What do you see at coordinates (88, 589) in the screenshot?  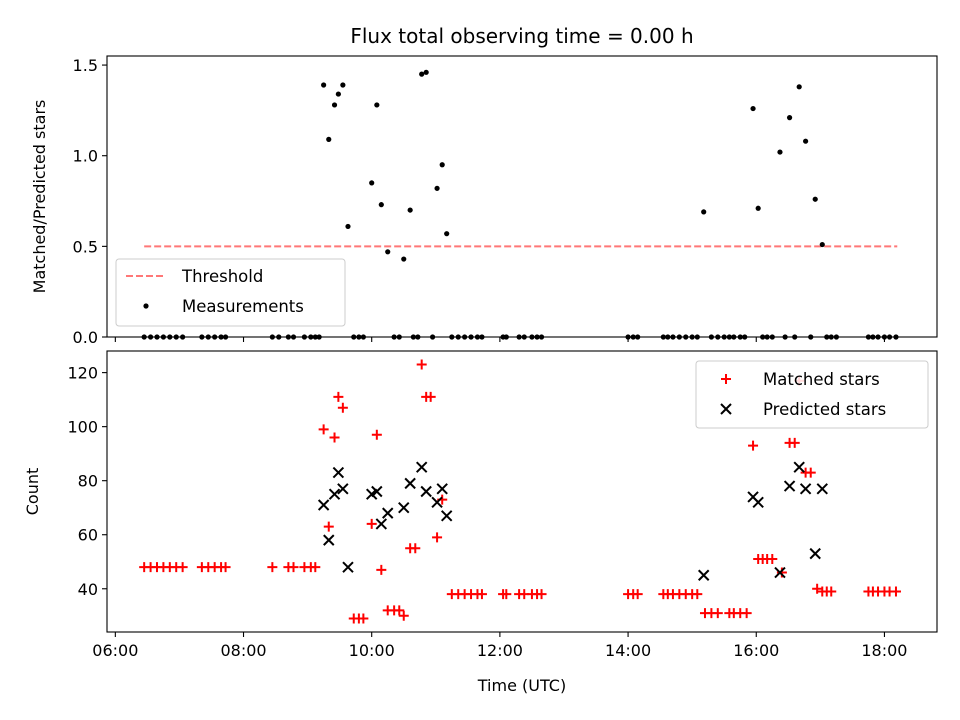 I see `y-tick-label: 40` at bounding box center [88, 589].